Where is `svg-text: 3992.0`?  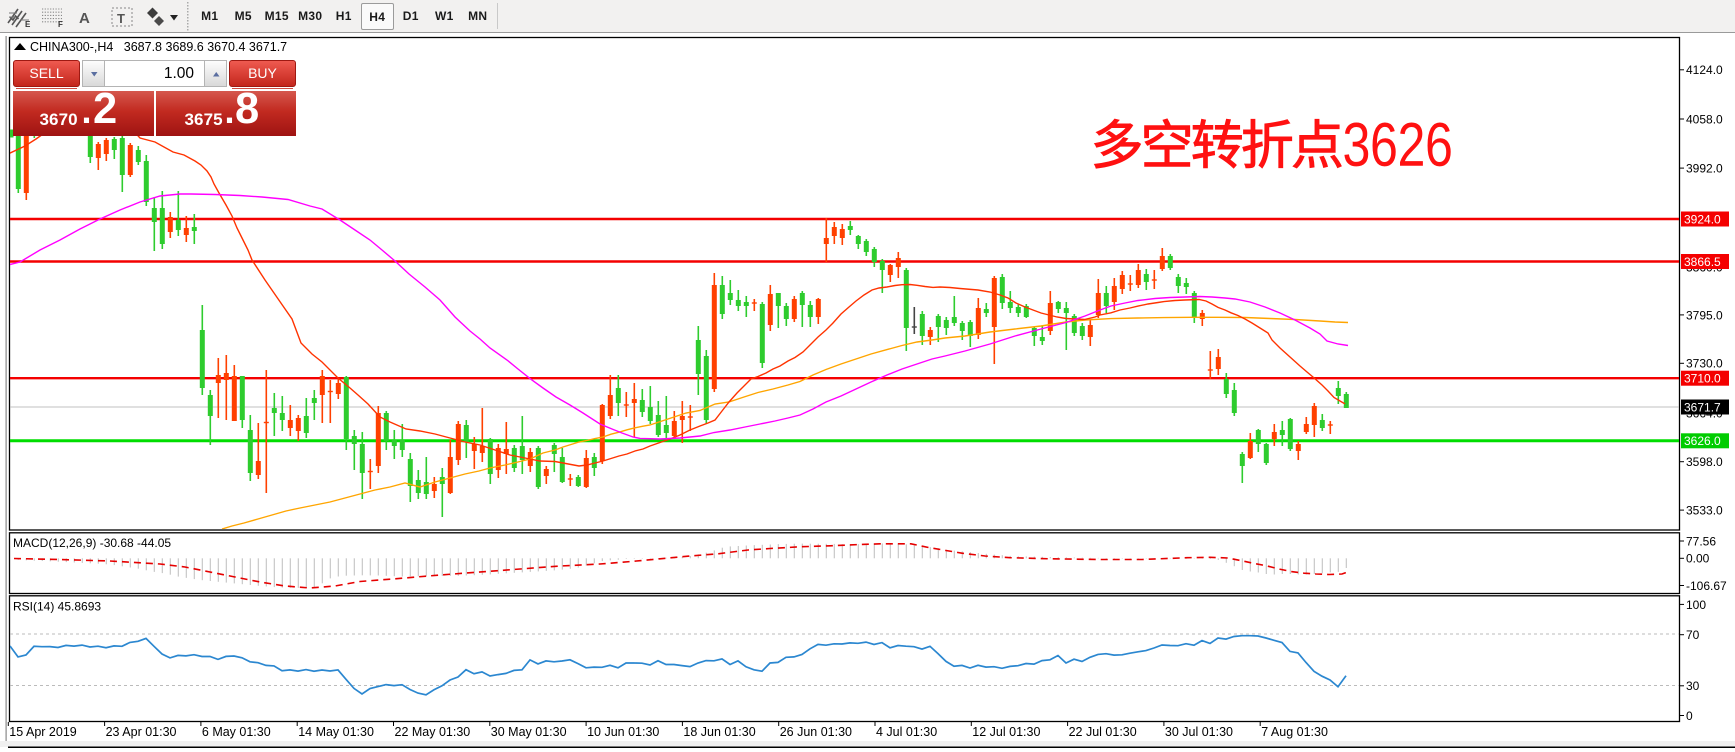
svg-text: 3992.0 is located at coordinates (1704, 169).